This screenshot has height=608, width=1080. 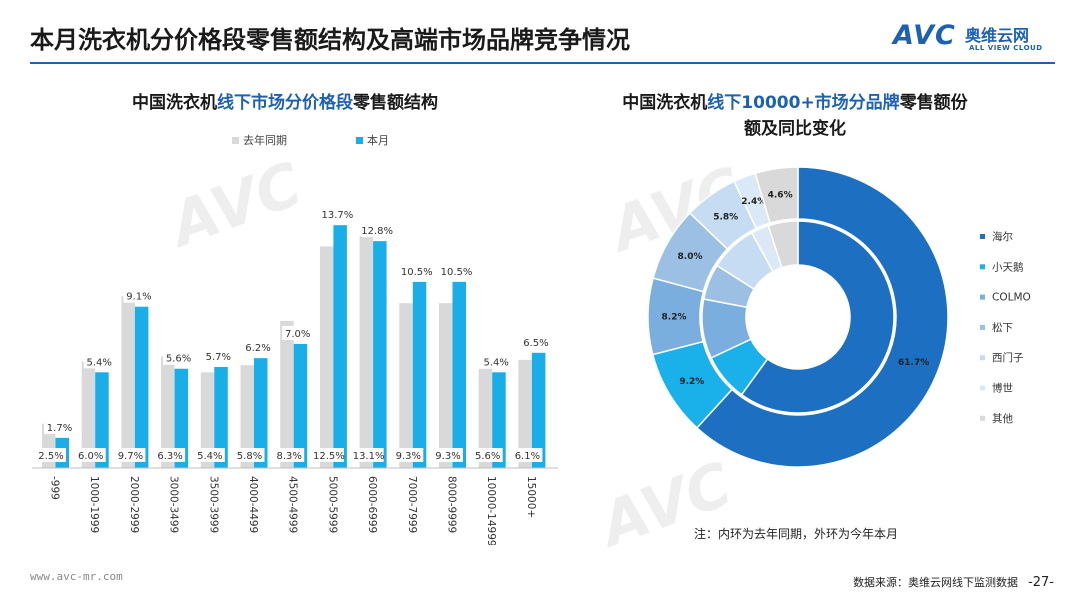 I want to click on bar-legend: 去年同期 本月, so click(x=310, y=140).